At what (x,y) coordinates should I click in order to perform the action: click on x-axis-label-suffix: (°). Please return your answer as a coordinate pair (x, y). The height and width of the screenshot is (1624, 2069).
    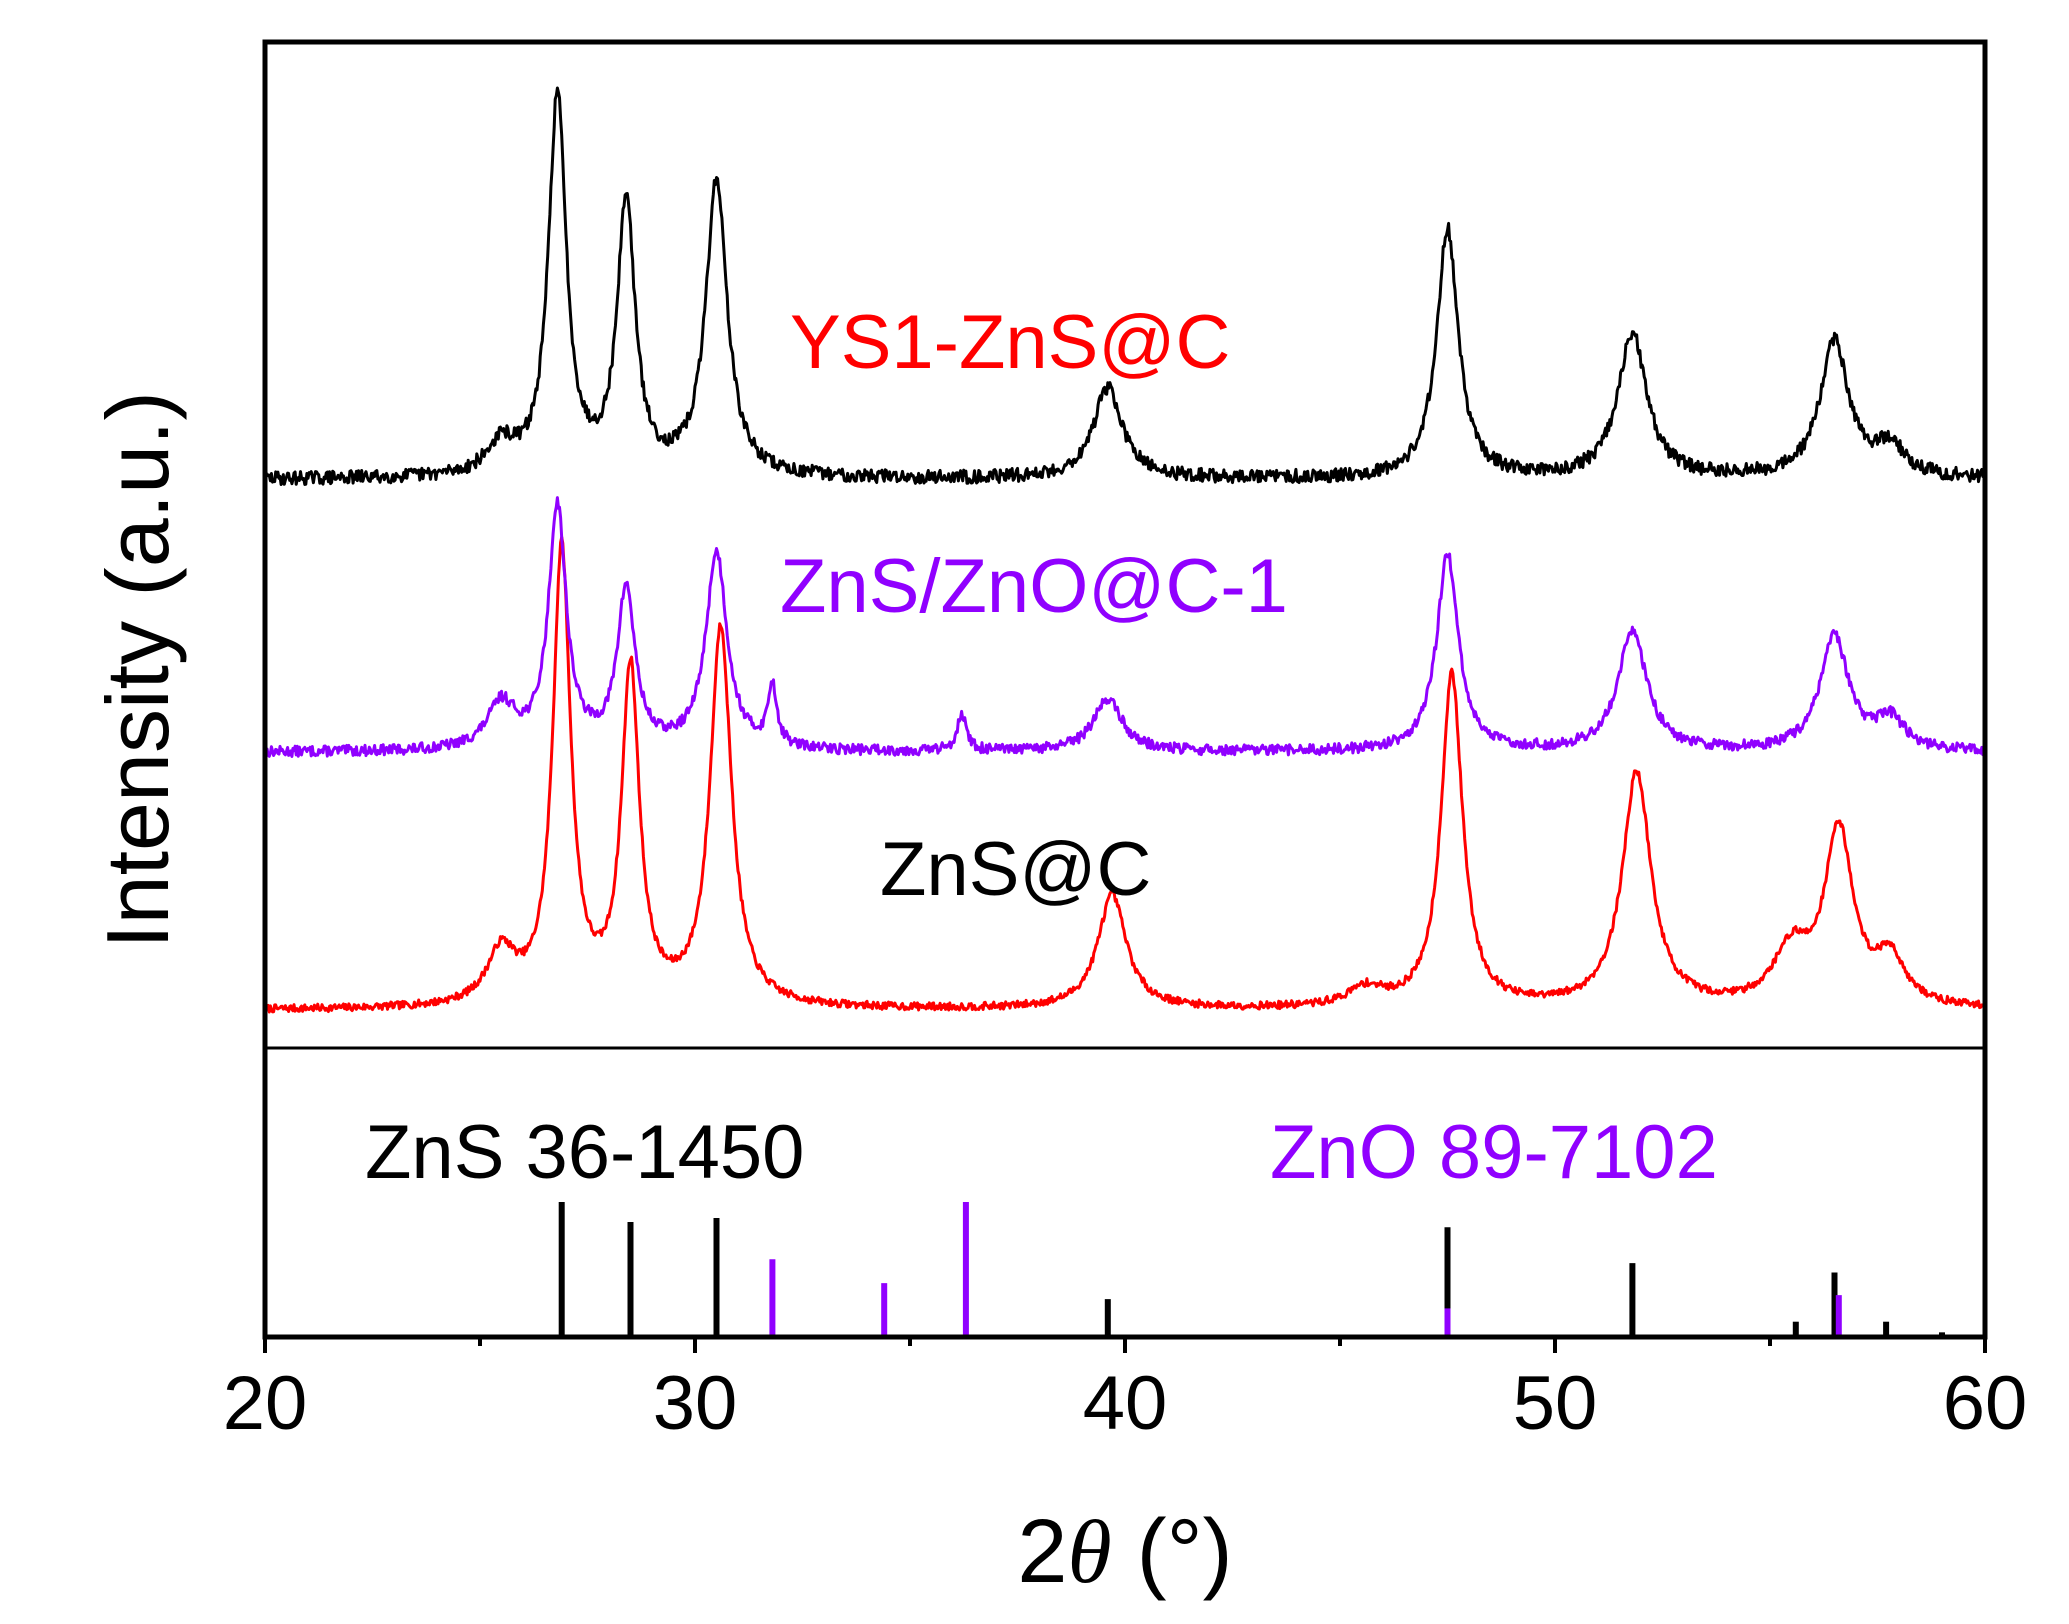
    Looking at the image, I should click on (1172, 1552).